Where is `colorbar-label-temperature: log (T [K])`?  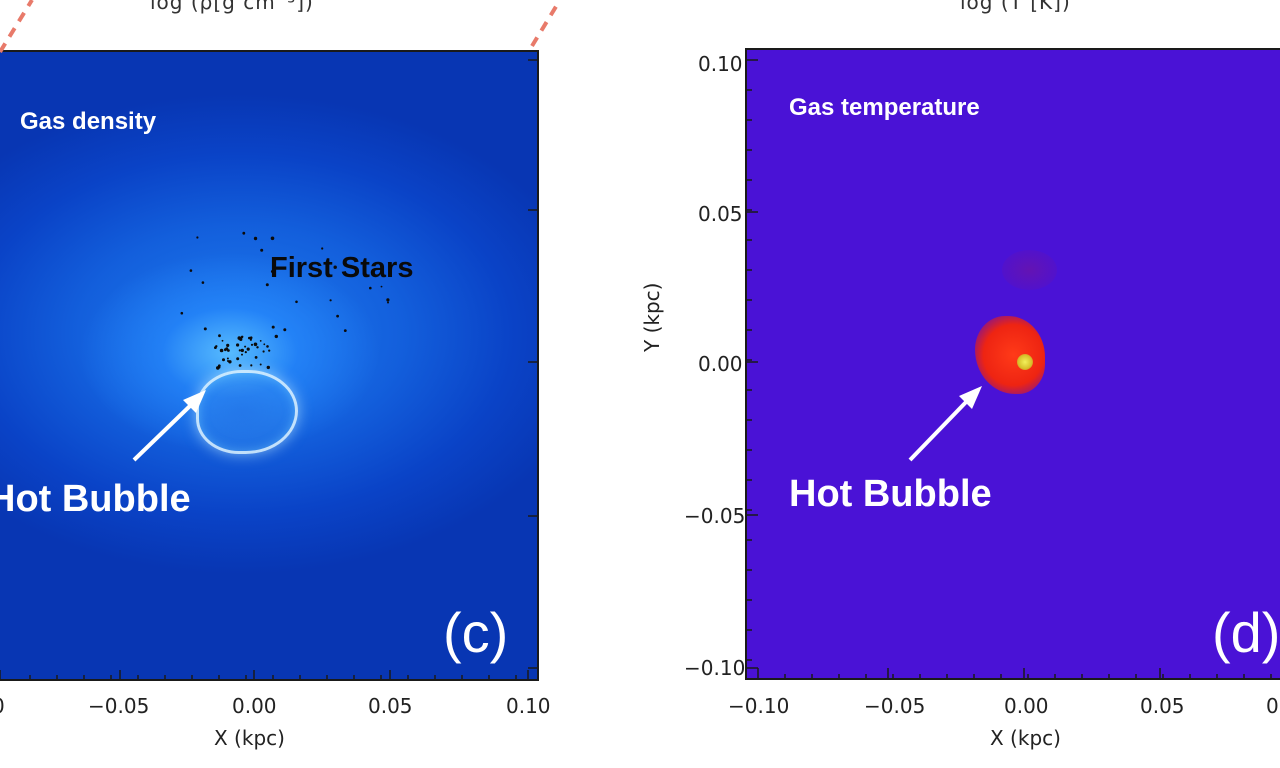 colorbar-label-temperature: log (T [K]) is located at coordinates (1015, 7).